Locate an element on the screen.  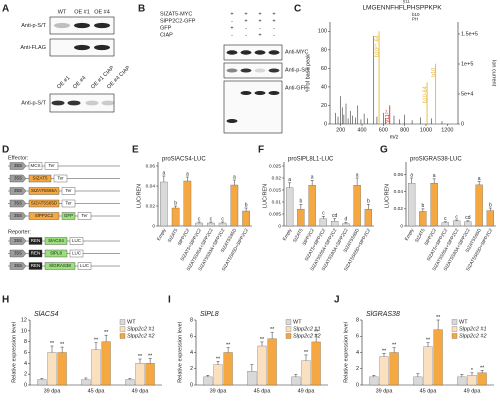
x-tick-label: 49 dpa is located at coordinates (307, 391).